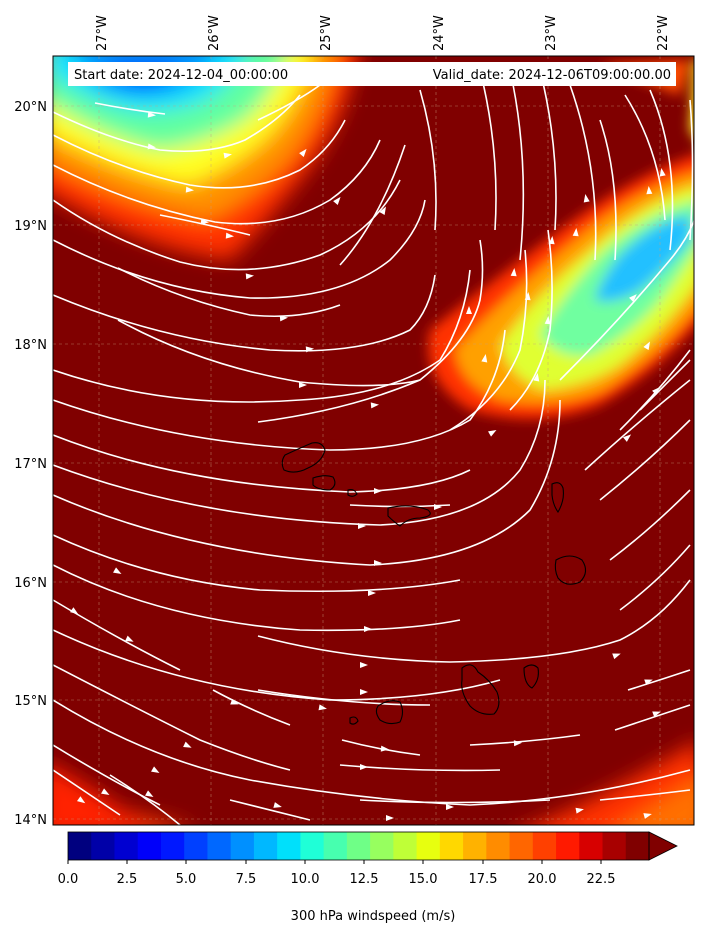 This screenshot has width=703, height=939. What do you see at coordinates (324, 483) in the screenshot?
I see `island-sao-vicente` at bounding box center [324, 483].